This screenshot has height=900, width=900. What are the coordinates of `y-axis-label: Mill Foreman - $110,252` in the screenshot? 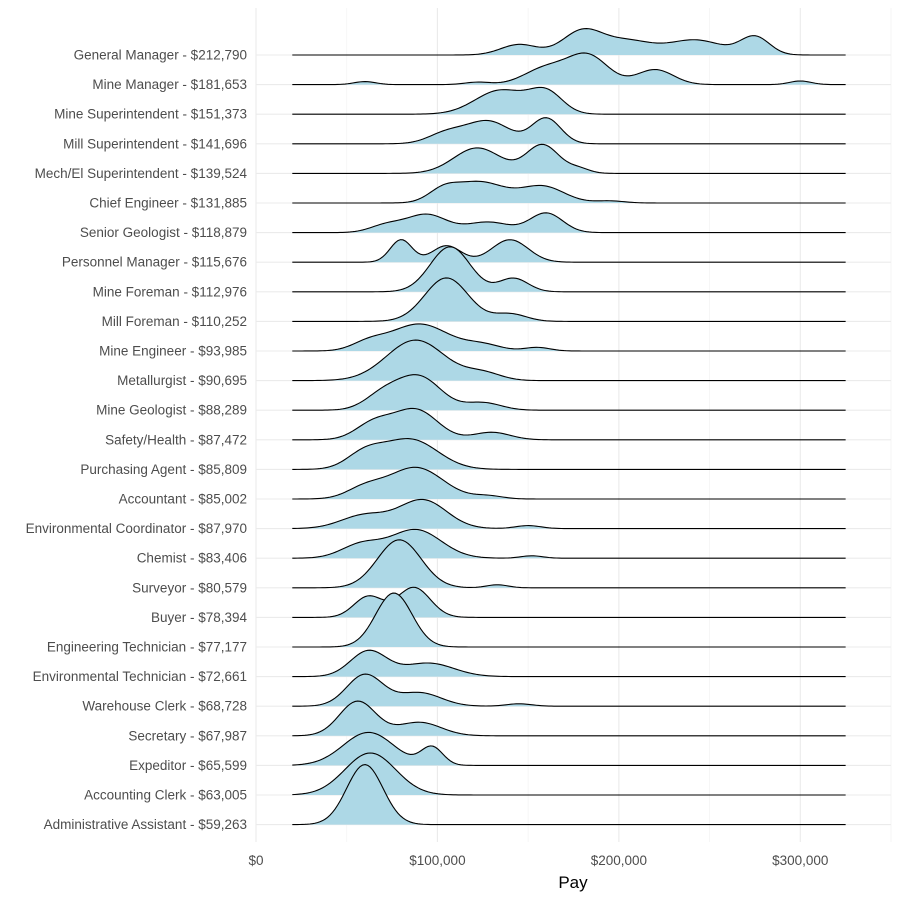 It's located at (174, 321).